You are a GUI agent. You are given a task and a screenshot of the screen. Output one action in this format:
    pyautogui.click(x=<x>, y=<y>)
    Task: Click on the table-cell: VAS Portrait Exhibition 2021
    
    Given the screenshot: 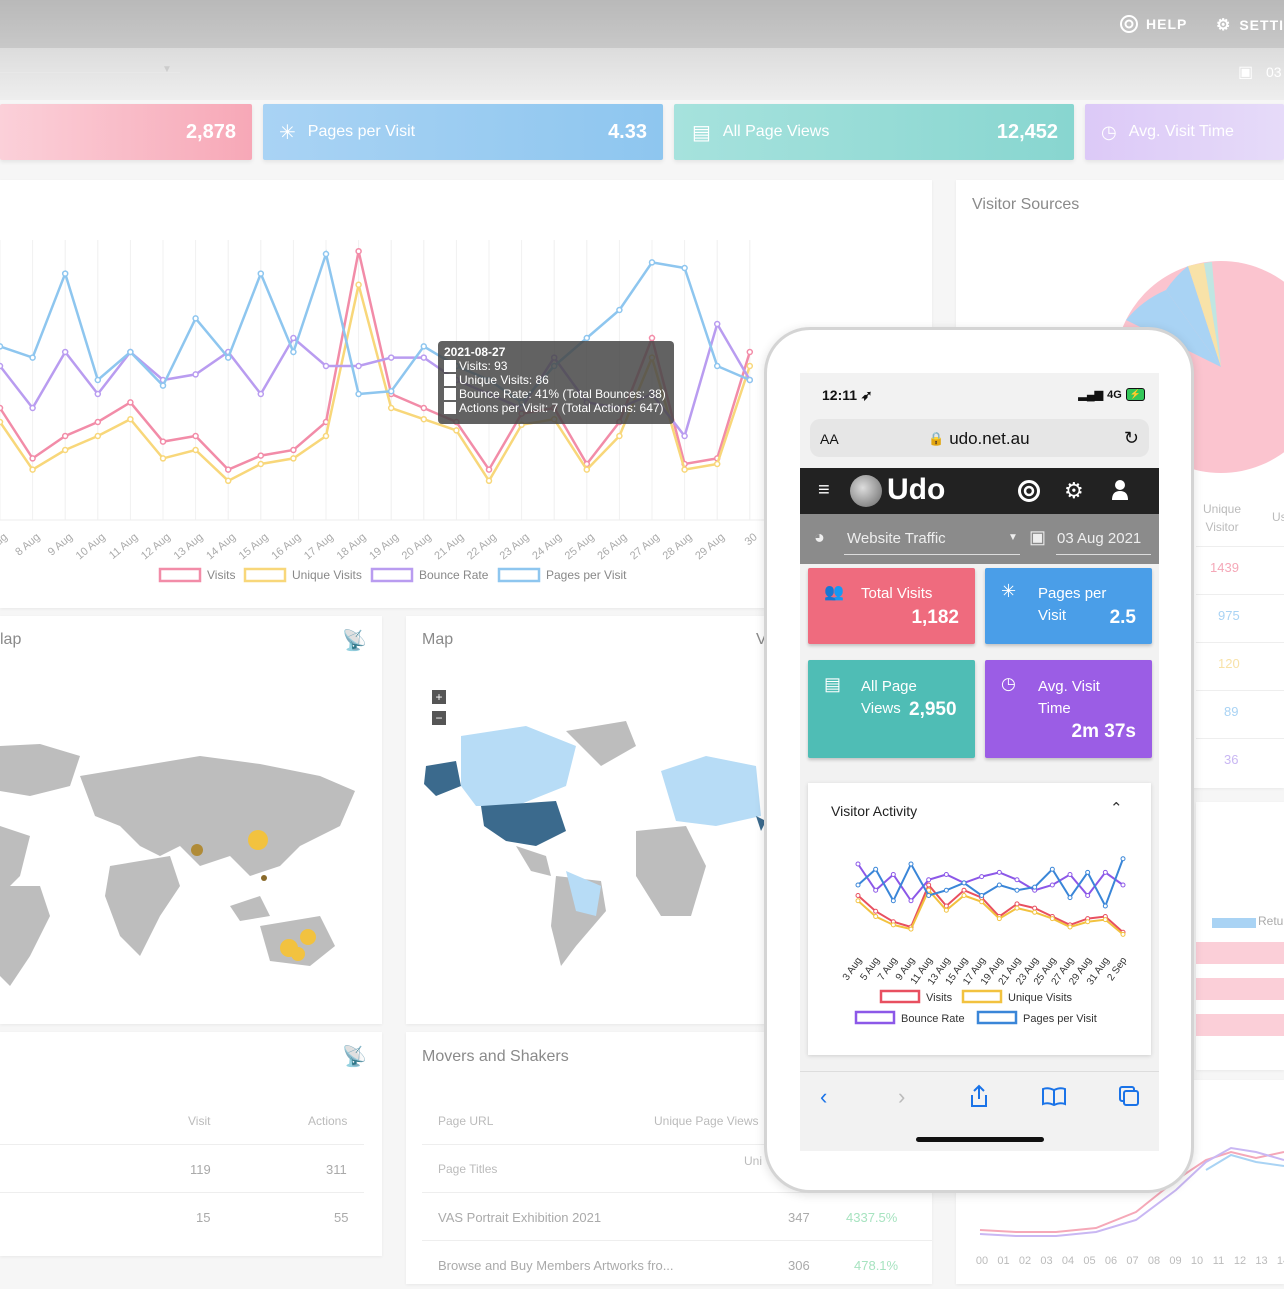 What is the action you would take?
    pyautogui.click(x=520, y=1217)
    